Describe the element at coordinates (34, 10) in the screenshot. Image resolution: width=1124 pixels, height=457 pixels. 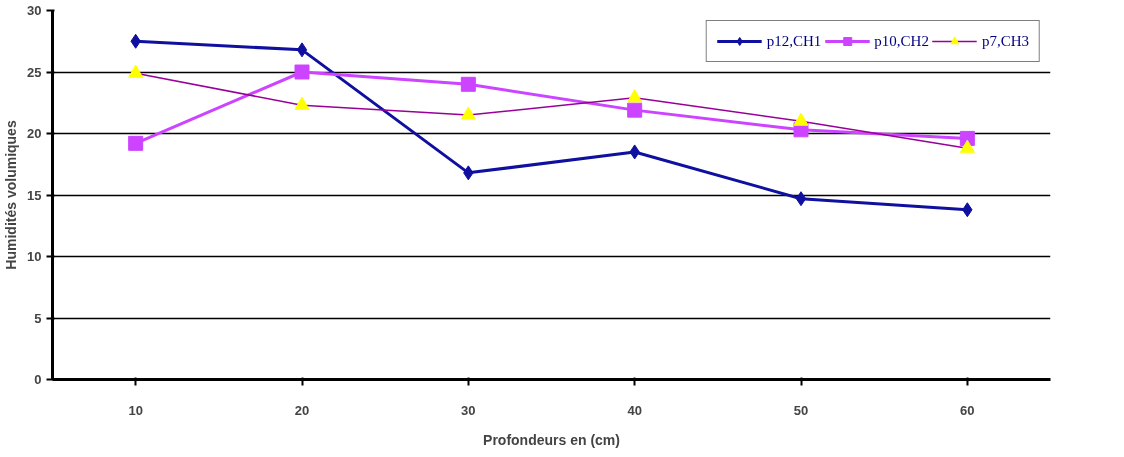
I see `y-tick-label: 30` at that location.